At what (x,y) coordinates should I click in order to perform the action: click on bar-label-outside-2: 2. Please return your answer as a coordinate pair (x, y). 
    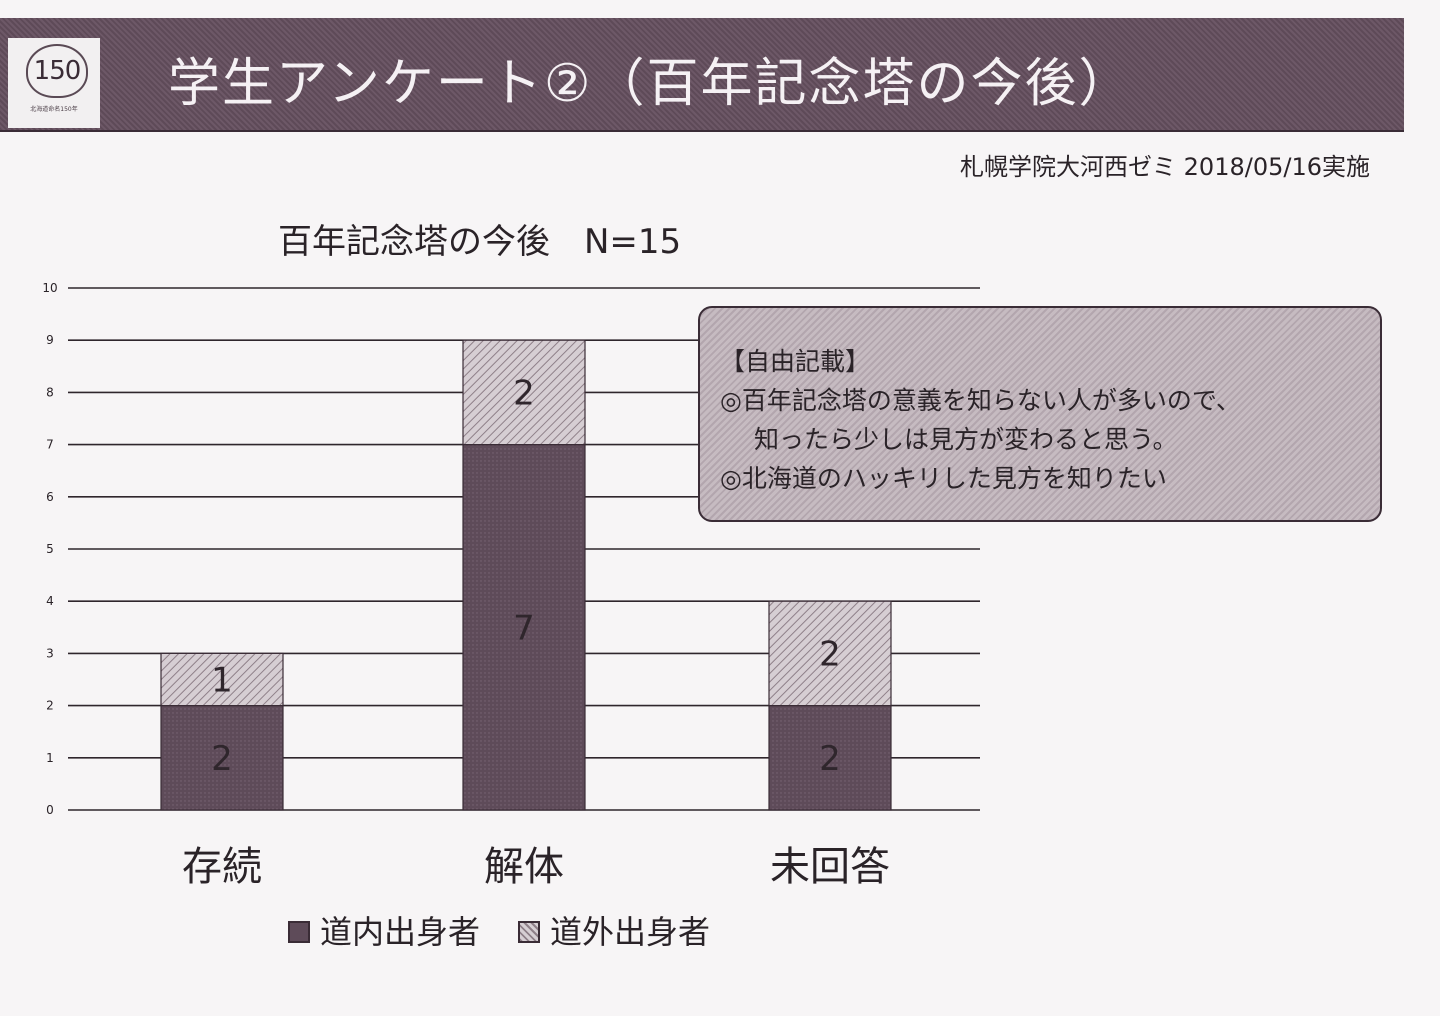
    Looking at the image, I should click on (524, 393).